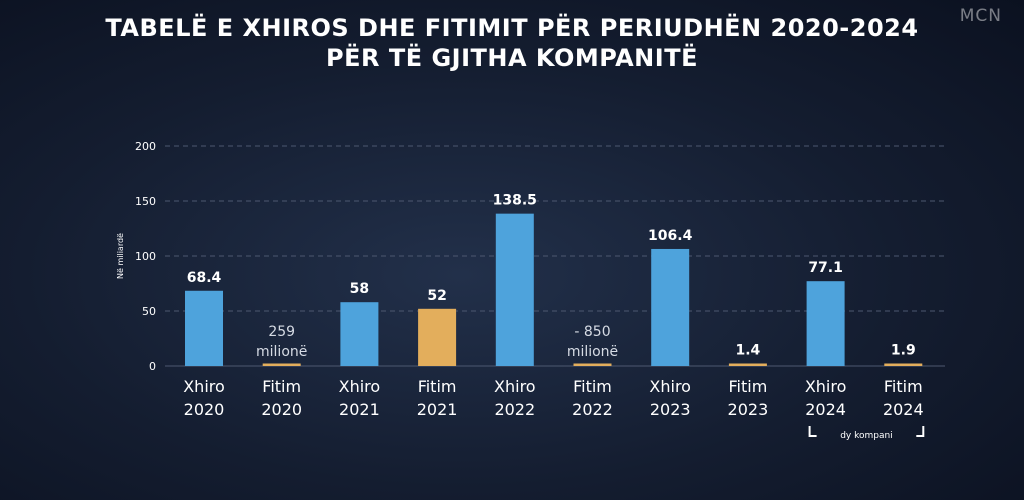 This screenshot has height=500, width=1024. What do you see at coordinates (866, 436) in the screenshot?
I see `footnote: dy kompani` at bounding box center [866, 436].